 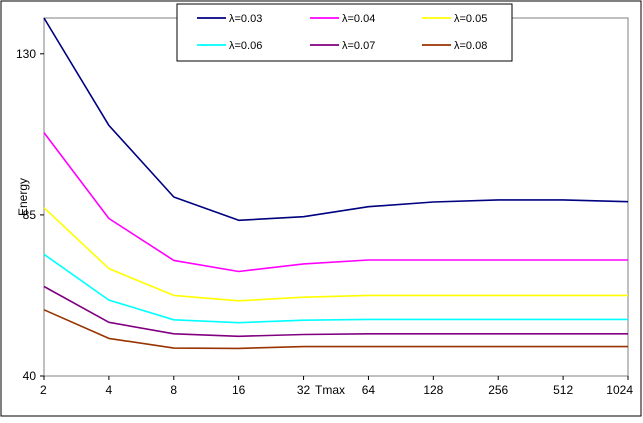 I want to click on x-tick-label: 16, so click(x=239, y=390).